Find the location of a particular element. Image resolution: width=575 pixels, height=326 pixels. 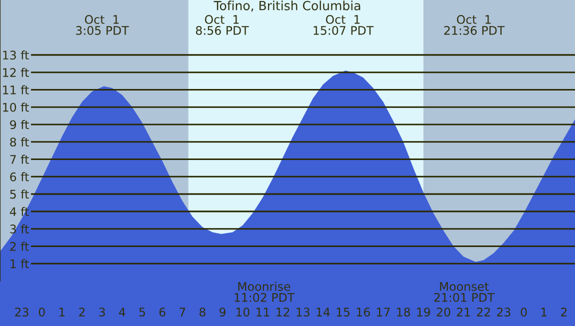

x-tick-label: 15 is located at coordinates (343, 312).